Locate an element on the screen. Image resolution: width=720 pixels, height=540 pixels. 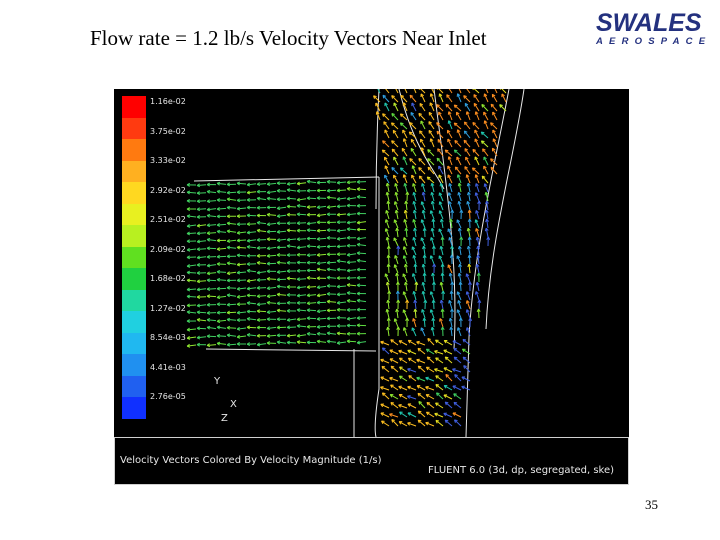
color-legend is located at coordinates (134, 258).